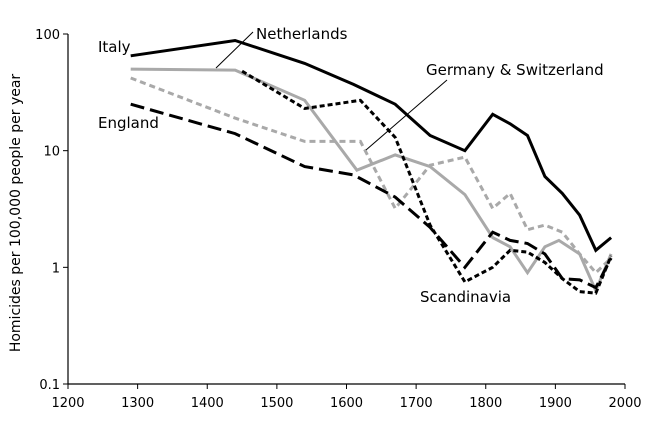 This screenshot has height=430, width=652. What do you see at coordinates (51, 152) in the screenshot?
I see `y-tick-label: 10` at bounding box center [51, 152].